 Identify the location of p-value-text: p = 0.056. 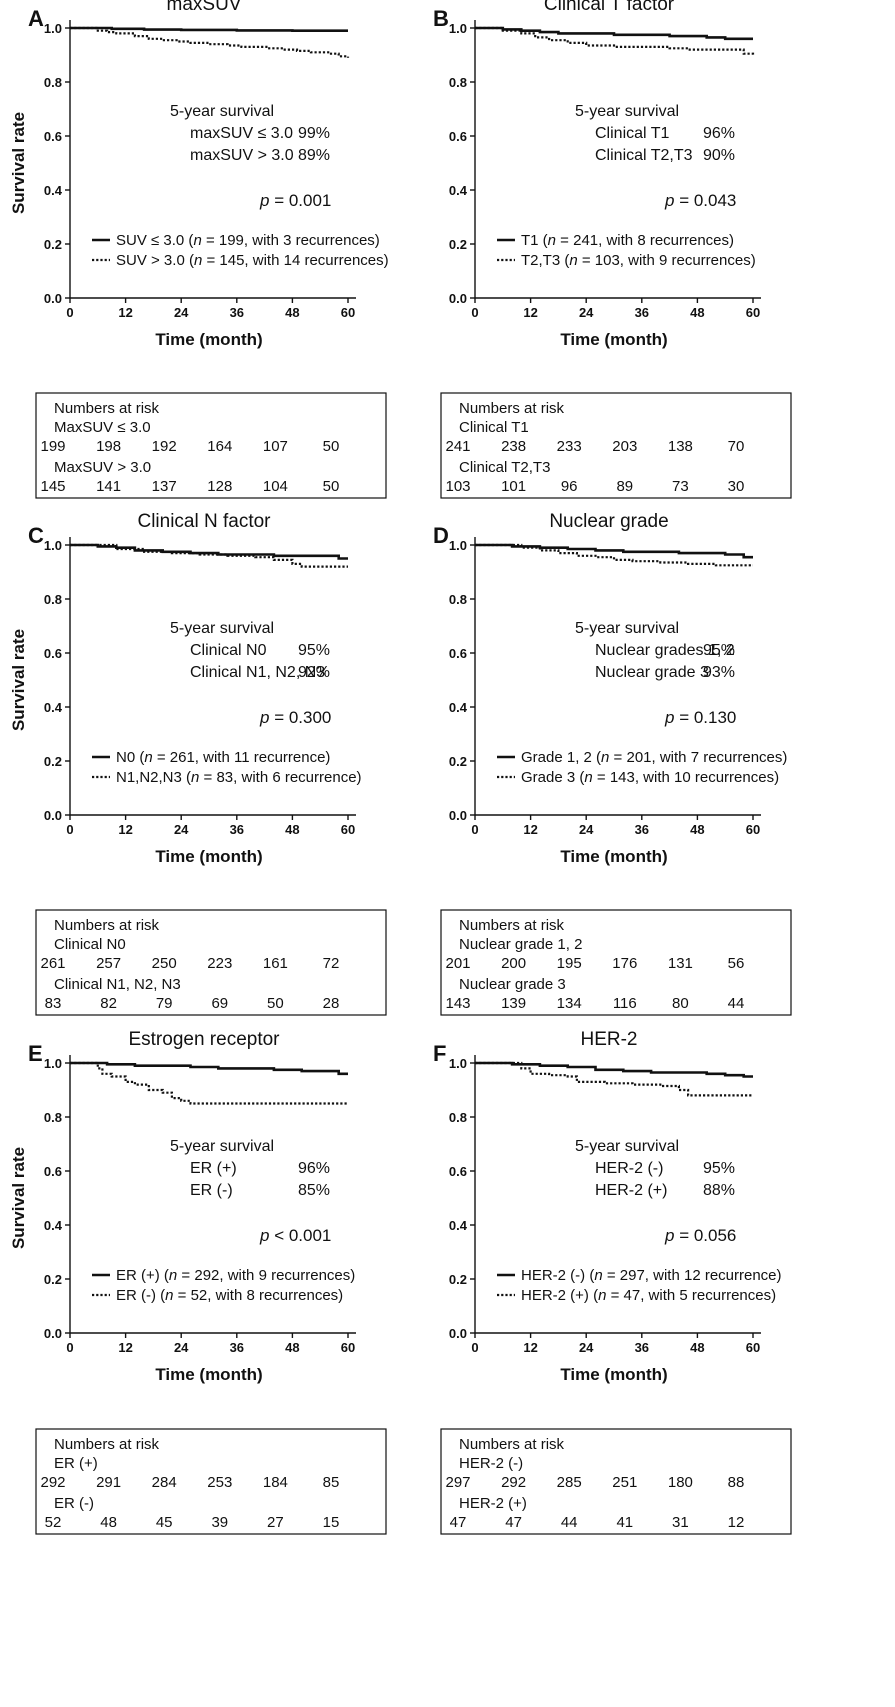
(700, 1235).